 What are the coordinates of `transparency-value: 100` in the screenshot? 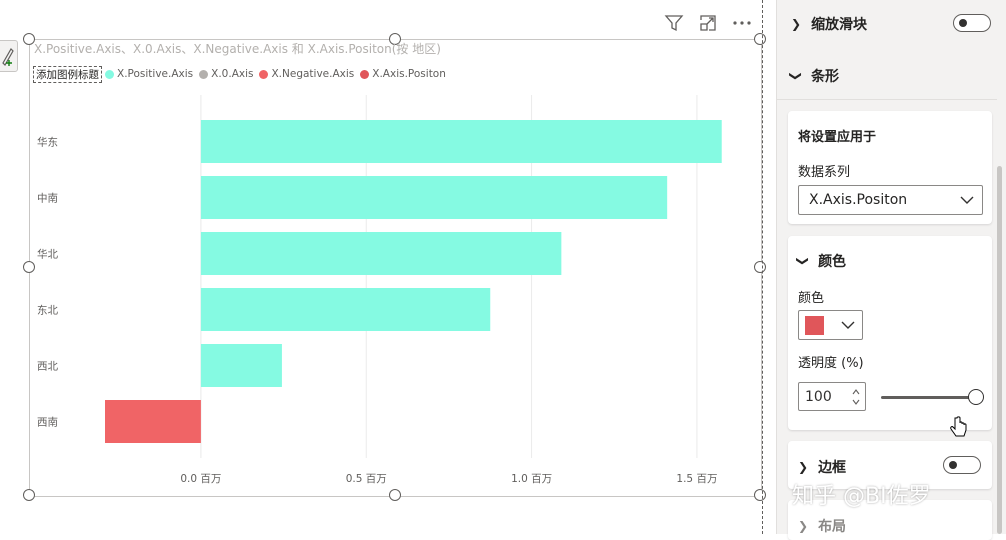 It's located at (818, 397).